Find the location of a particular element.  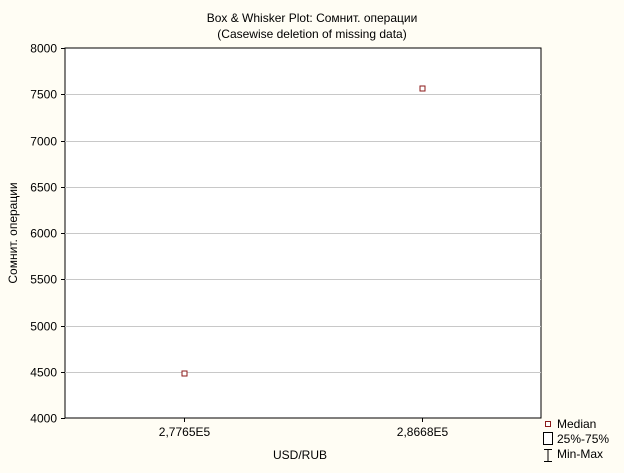

legend-box-marker is located at coordinates (548, 438).